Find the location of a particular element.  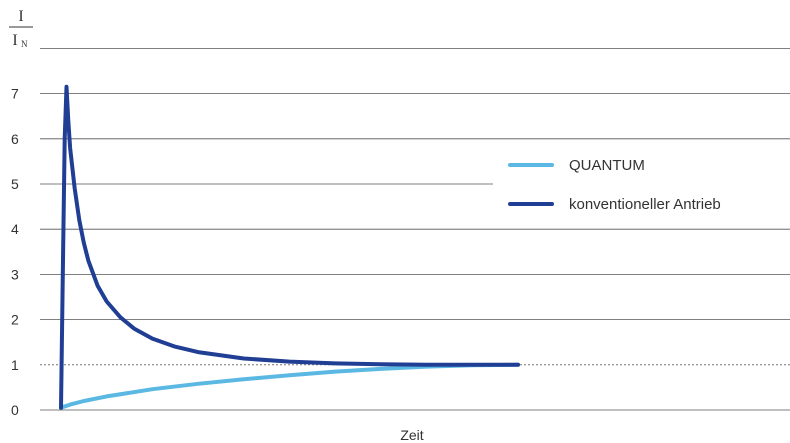

y-tick-label-3: 3 is located at coordinates (15, 274).